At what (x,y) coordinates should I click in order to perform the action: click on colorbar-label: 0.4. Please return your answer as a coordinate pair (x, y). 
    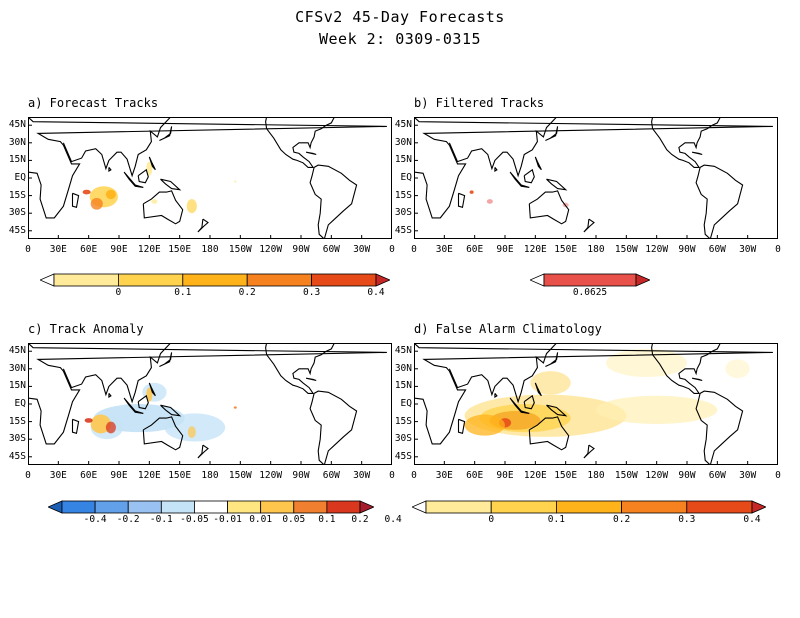
    Looking at the image, I should click on (752, 519).